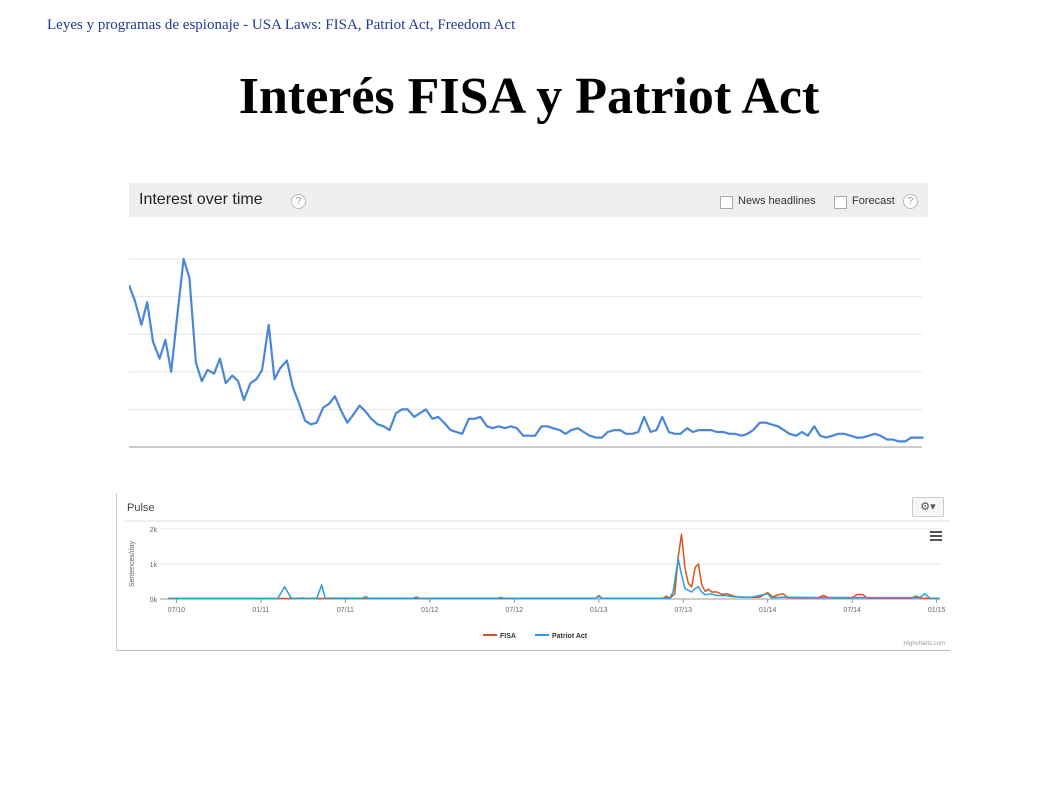  Describe the element at coordinates (154, 565) in the screenshot. I see `pulse-y-tick-label: 1k` at that location.